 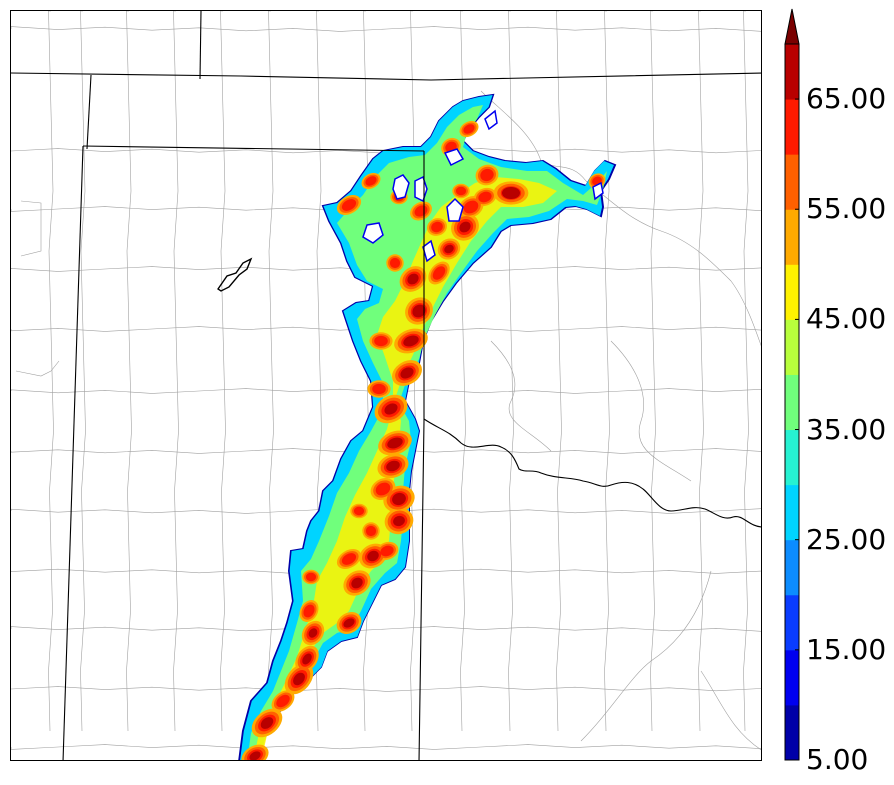 I want to click on state-border-panhandle-top, so click(x=253, y=148).